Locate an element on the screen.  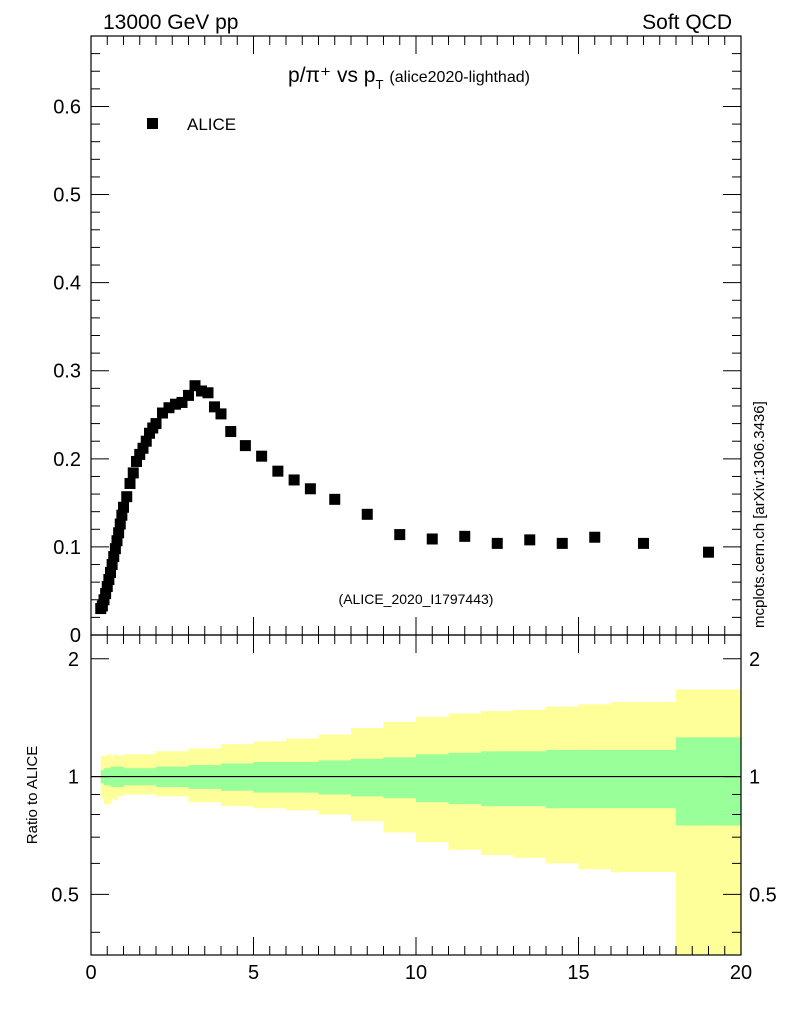
process-label: Soft QCD is located at coordinates (687, 22).